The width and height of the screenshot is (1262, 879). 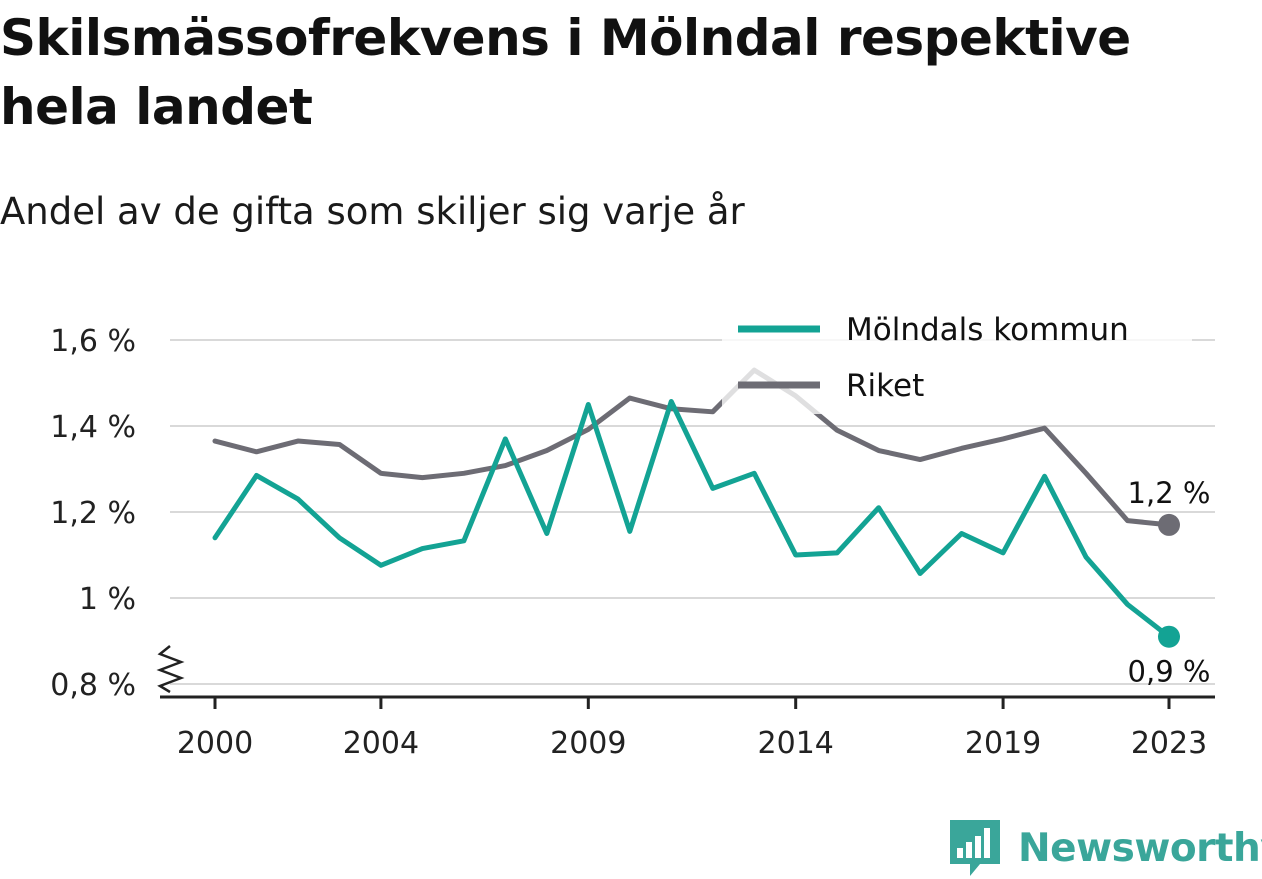 I want to click on x-tick-label: 2019, so click(x=1003, y=743).